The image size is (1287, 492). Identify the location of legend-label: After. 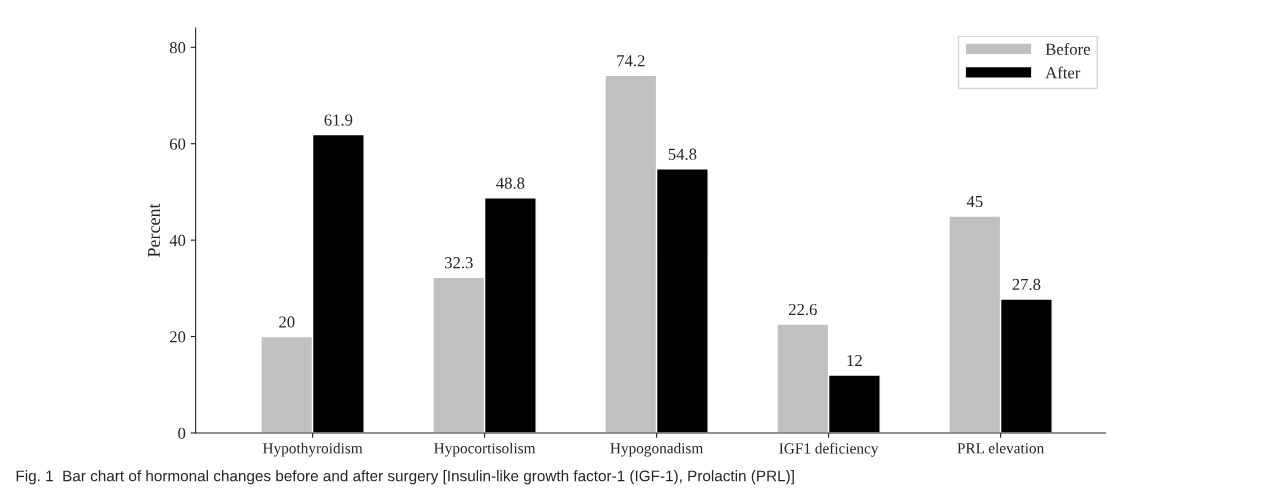
(1063, 72).